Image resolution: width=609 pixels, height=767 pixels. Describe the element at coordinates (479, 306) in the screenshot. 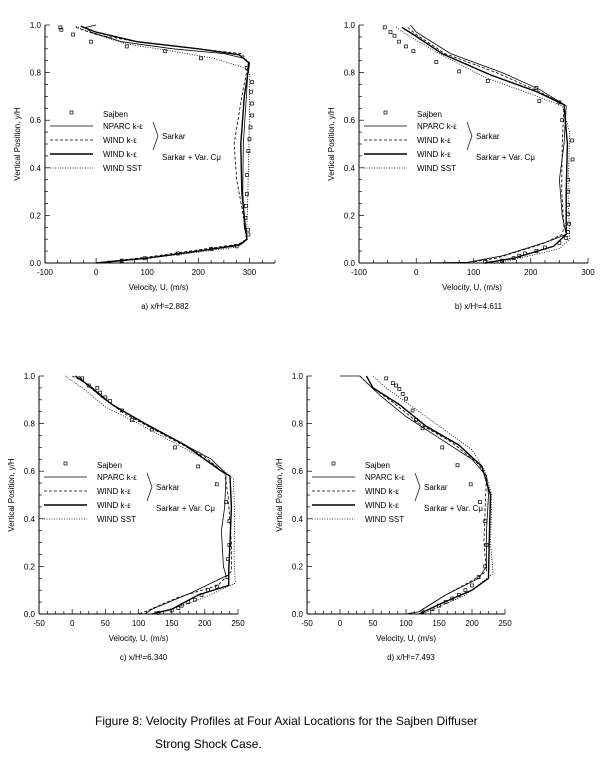

I see `panel-subtitle: b) x/Hᵗ=4.611` at that location.